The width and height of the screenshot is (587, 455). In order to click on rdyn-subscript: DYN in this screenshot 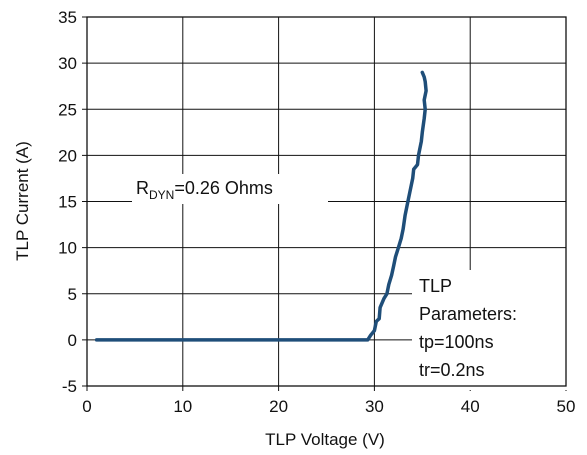, I will do `click(161, 195)`.